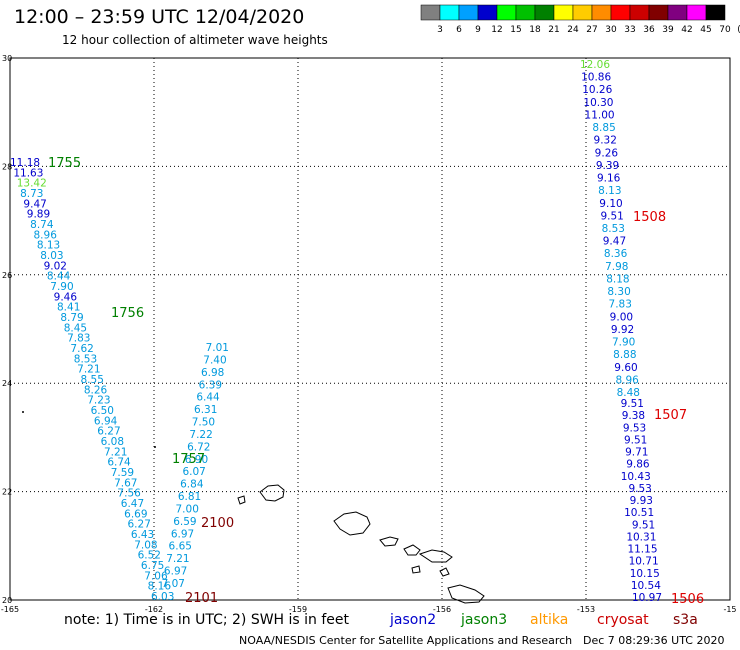  I want to click on swh-label-pass3: 8.85, so click(603, 128).